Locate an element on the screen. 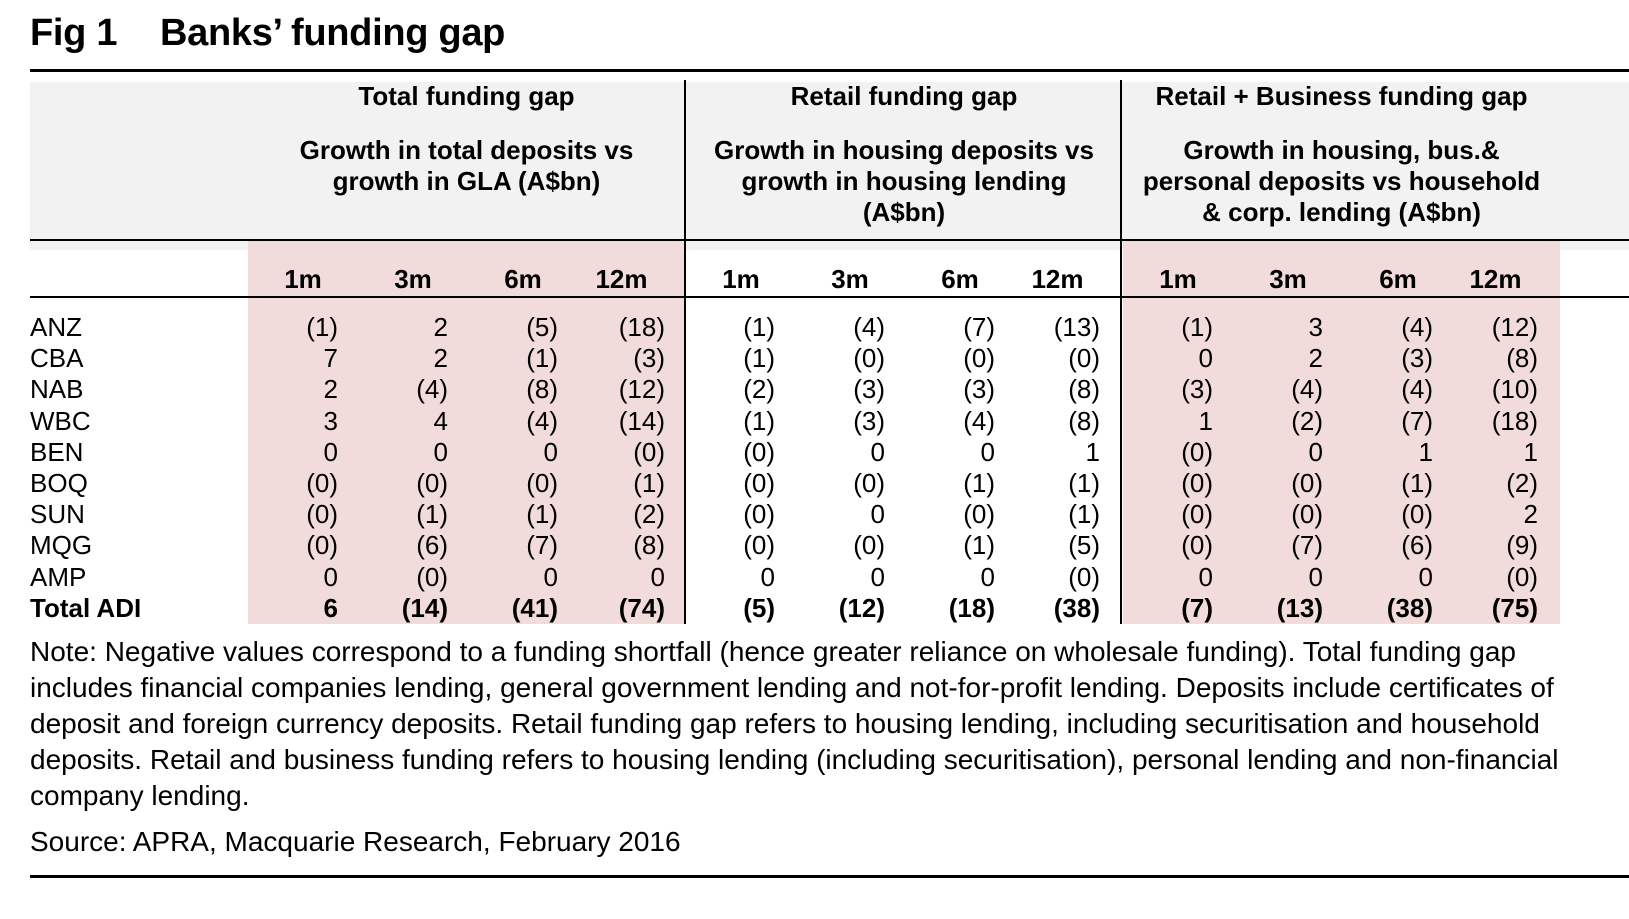  group-title: Total funding gap is located at coordinates (466, 96).